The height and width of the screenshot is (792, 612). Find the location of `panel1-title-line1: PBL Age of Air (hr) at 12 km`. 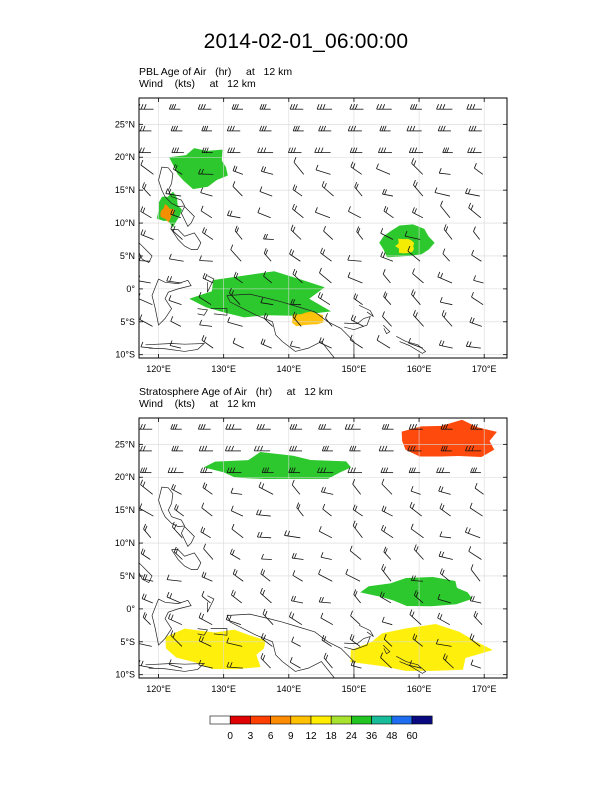

panel1-title-line1: PBL Age of Air (hr) at 12 km is located at coordinates (216, 72).